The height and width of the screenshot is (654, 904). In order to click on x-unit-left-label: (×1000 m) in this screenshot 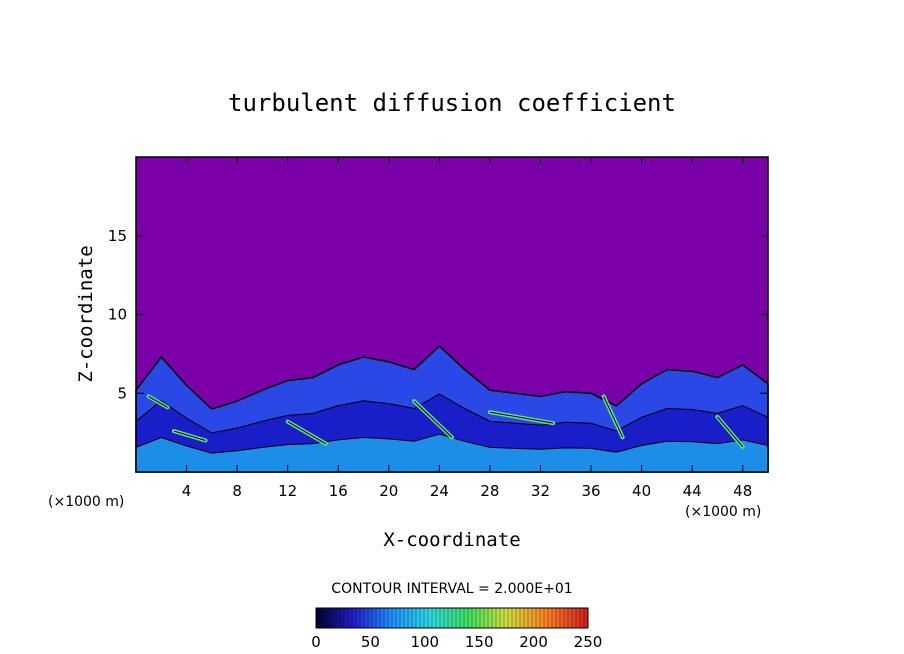, I will do `click(86, 502)`.